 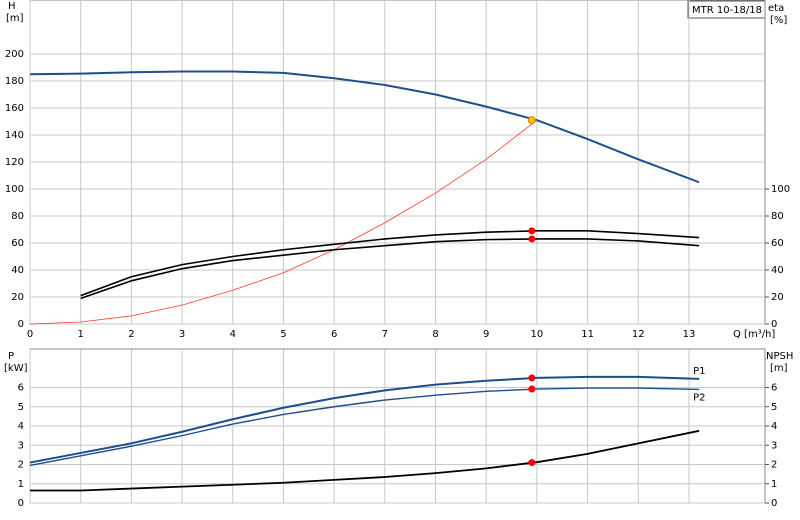 I want to click on y-tick-label: 120, so click(x=14, y=162).